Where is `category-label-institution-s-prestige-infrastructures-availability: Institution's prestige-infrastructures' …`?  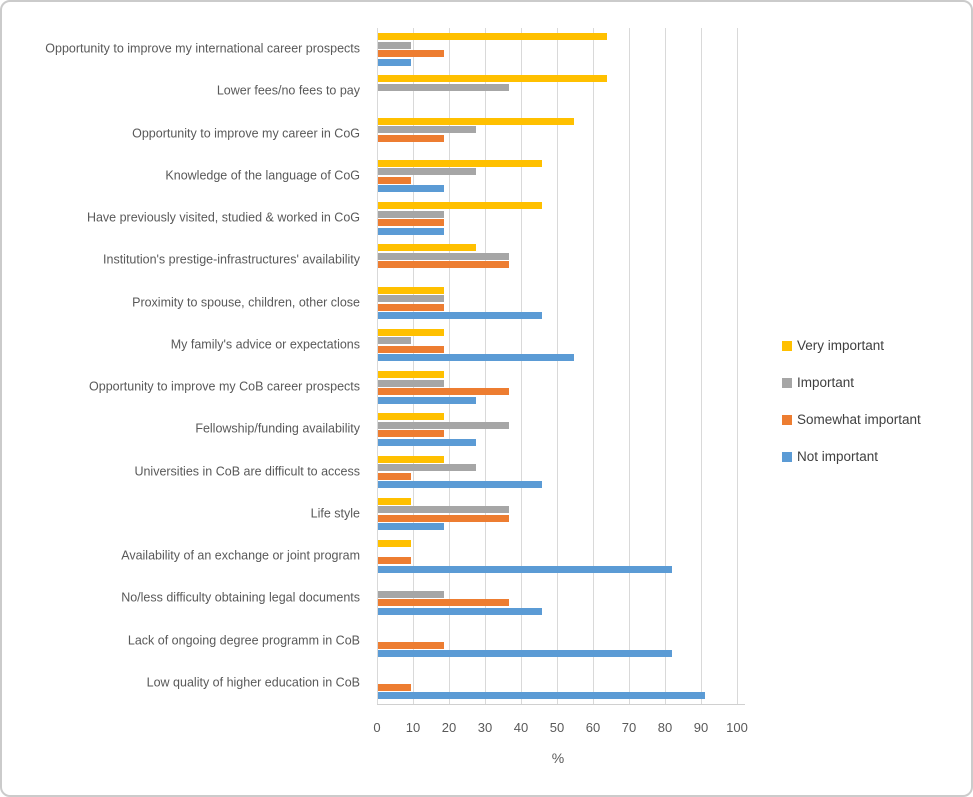
category-label-institution-s-prestige-infrastructures-availability: Institution's prestige-infrastructures' … is located at coordinates (231, 259).